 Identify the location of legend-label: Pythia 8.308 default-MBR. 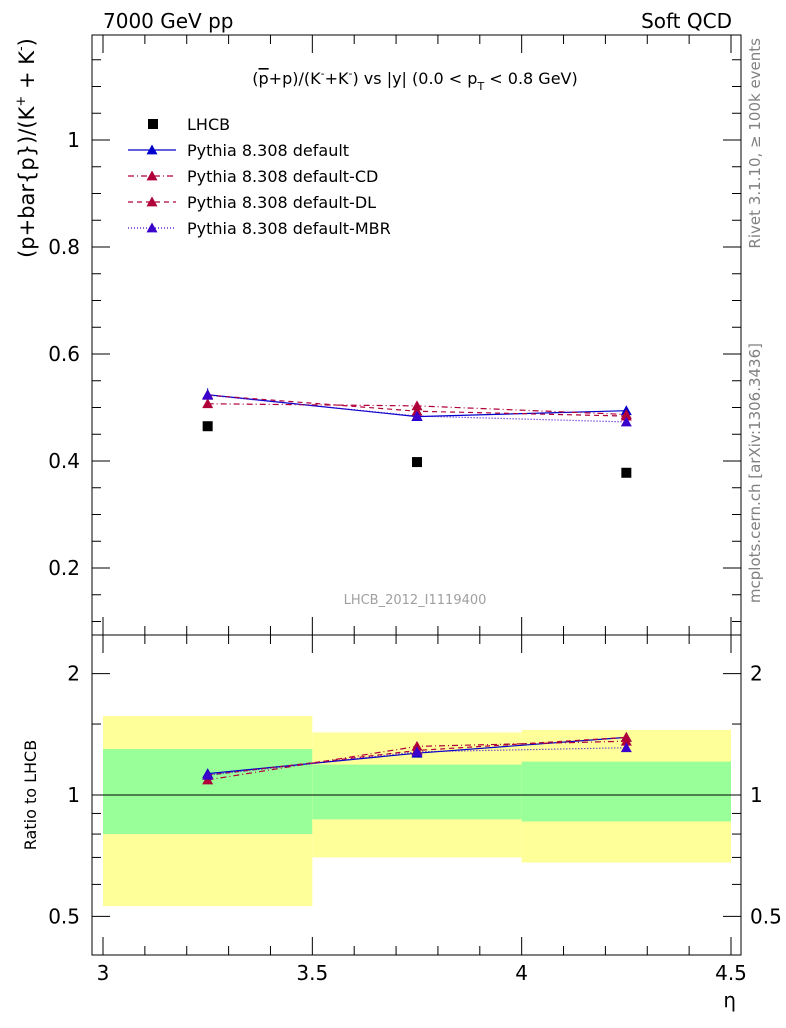
(289, 228).